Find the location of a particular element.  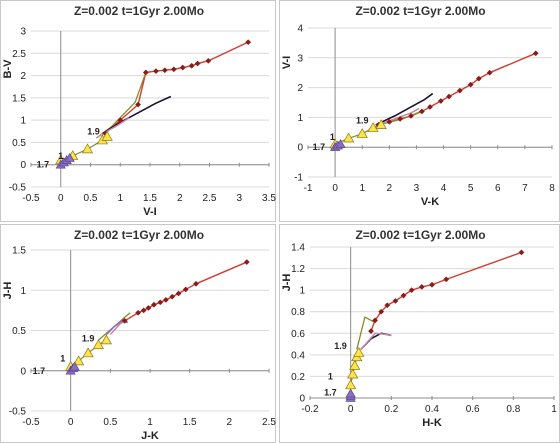

y-tick-label: 1 is located at coordinates (302, 291).